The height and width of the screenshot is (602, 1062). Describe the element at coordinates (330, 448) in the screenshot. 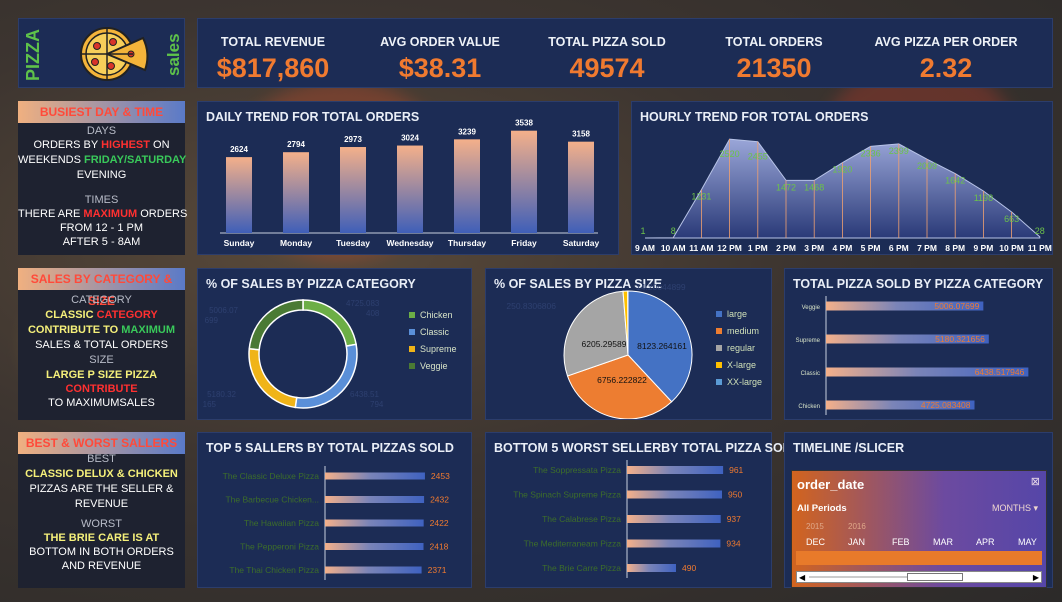

I see `top5-title: TOP 5 SALLERS BY TOTAL PIZZAS SOLD` at that location.